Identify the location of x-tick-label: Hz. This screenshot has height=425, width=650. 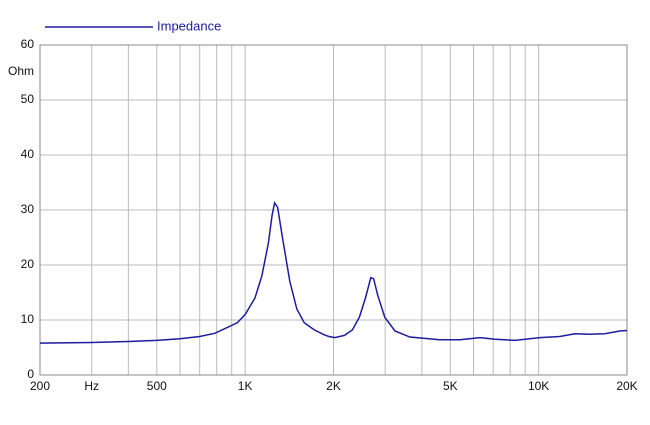
(91, 386).